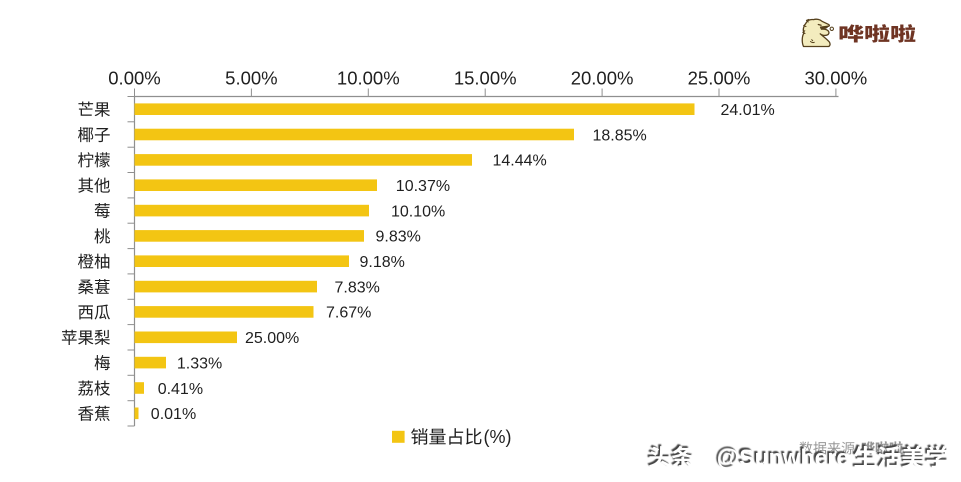 This screenshot has width=961, height=482. What do you see at coordinates (382, 262) in the screenshot?
I see `svg-text: 9.18%` at bounding box center [382, 262].